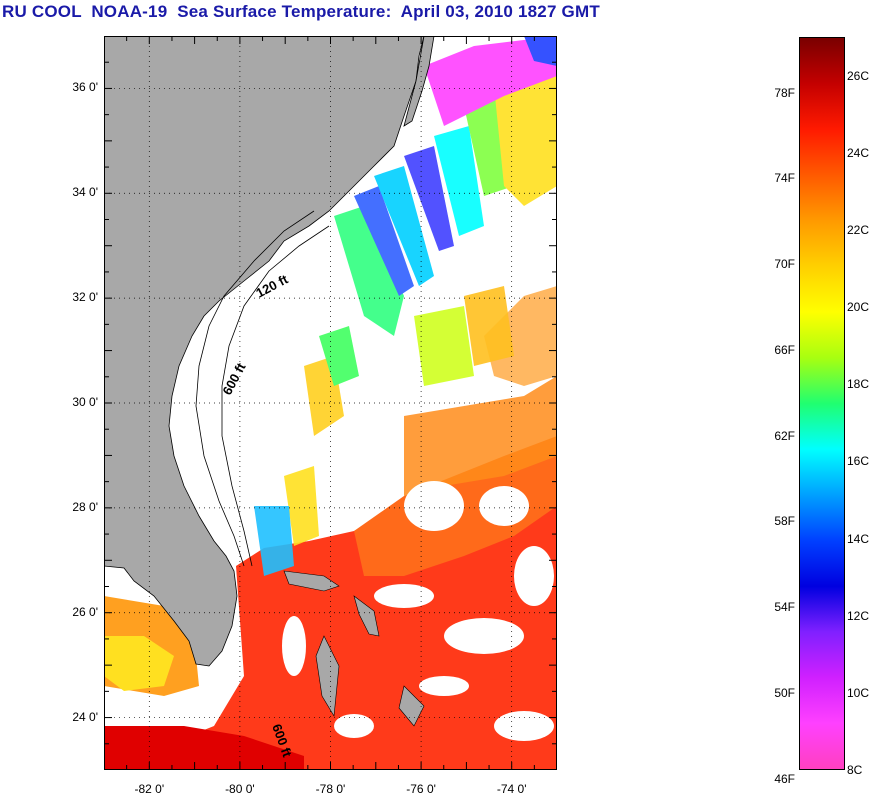  I want to click on colorbar-celsius-label: 16C, so click(858, 461).